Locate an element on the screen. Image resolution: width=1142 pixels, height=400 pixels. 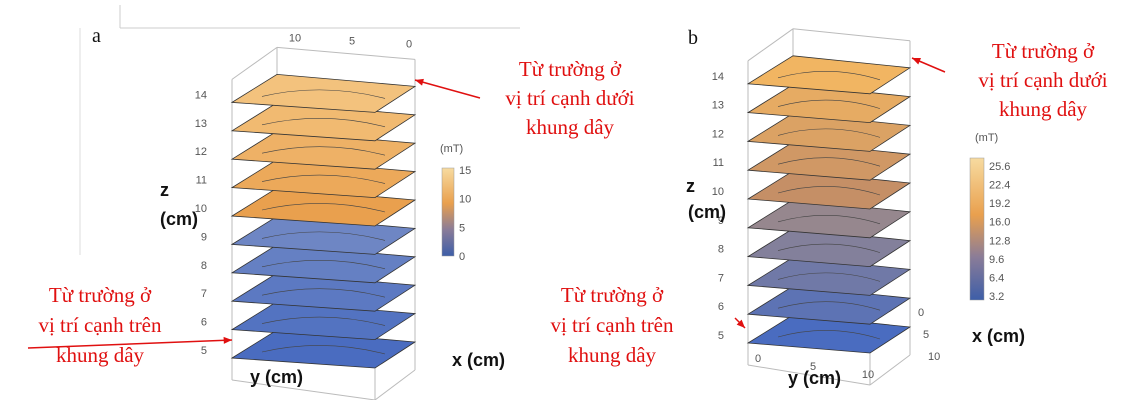
y-tick-label: 5 is located at coordinates (813, 367).